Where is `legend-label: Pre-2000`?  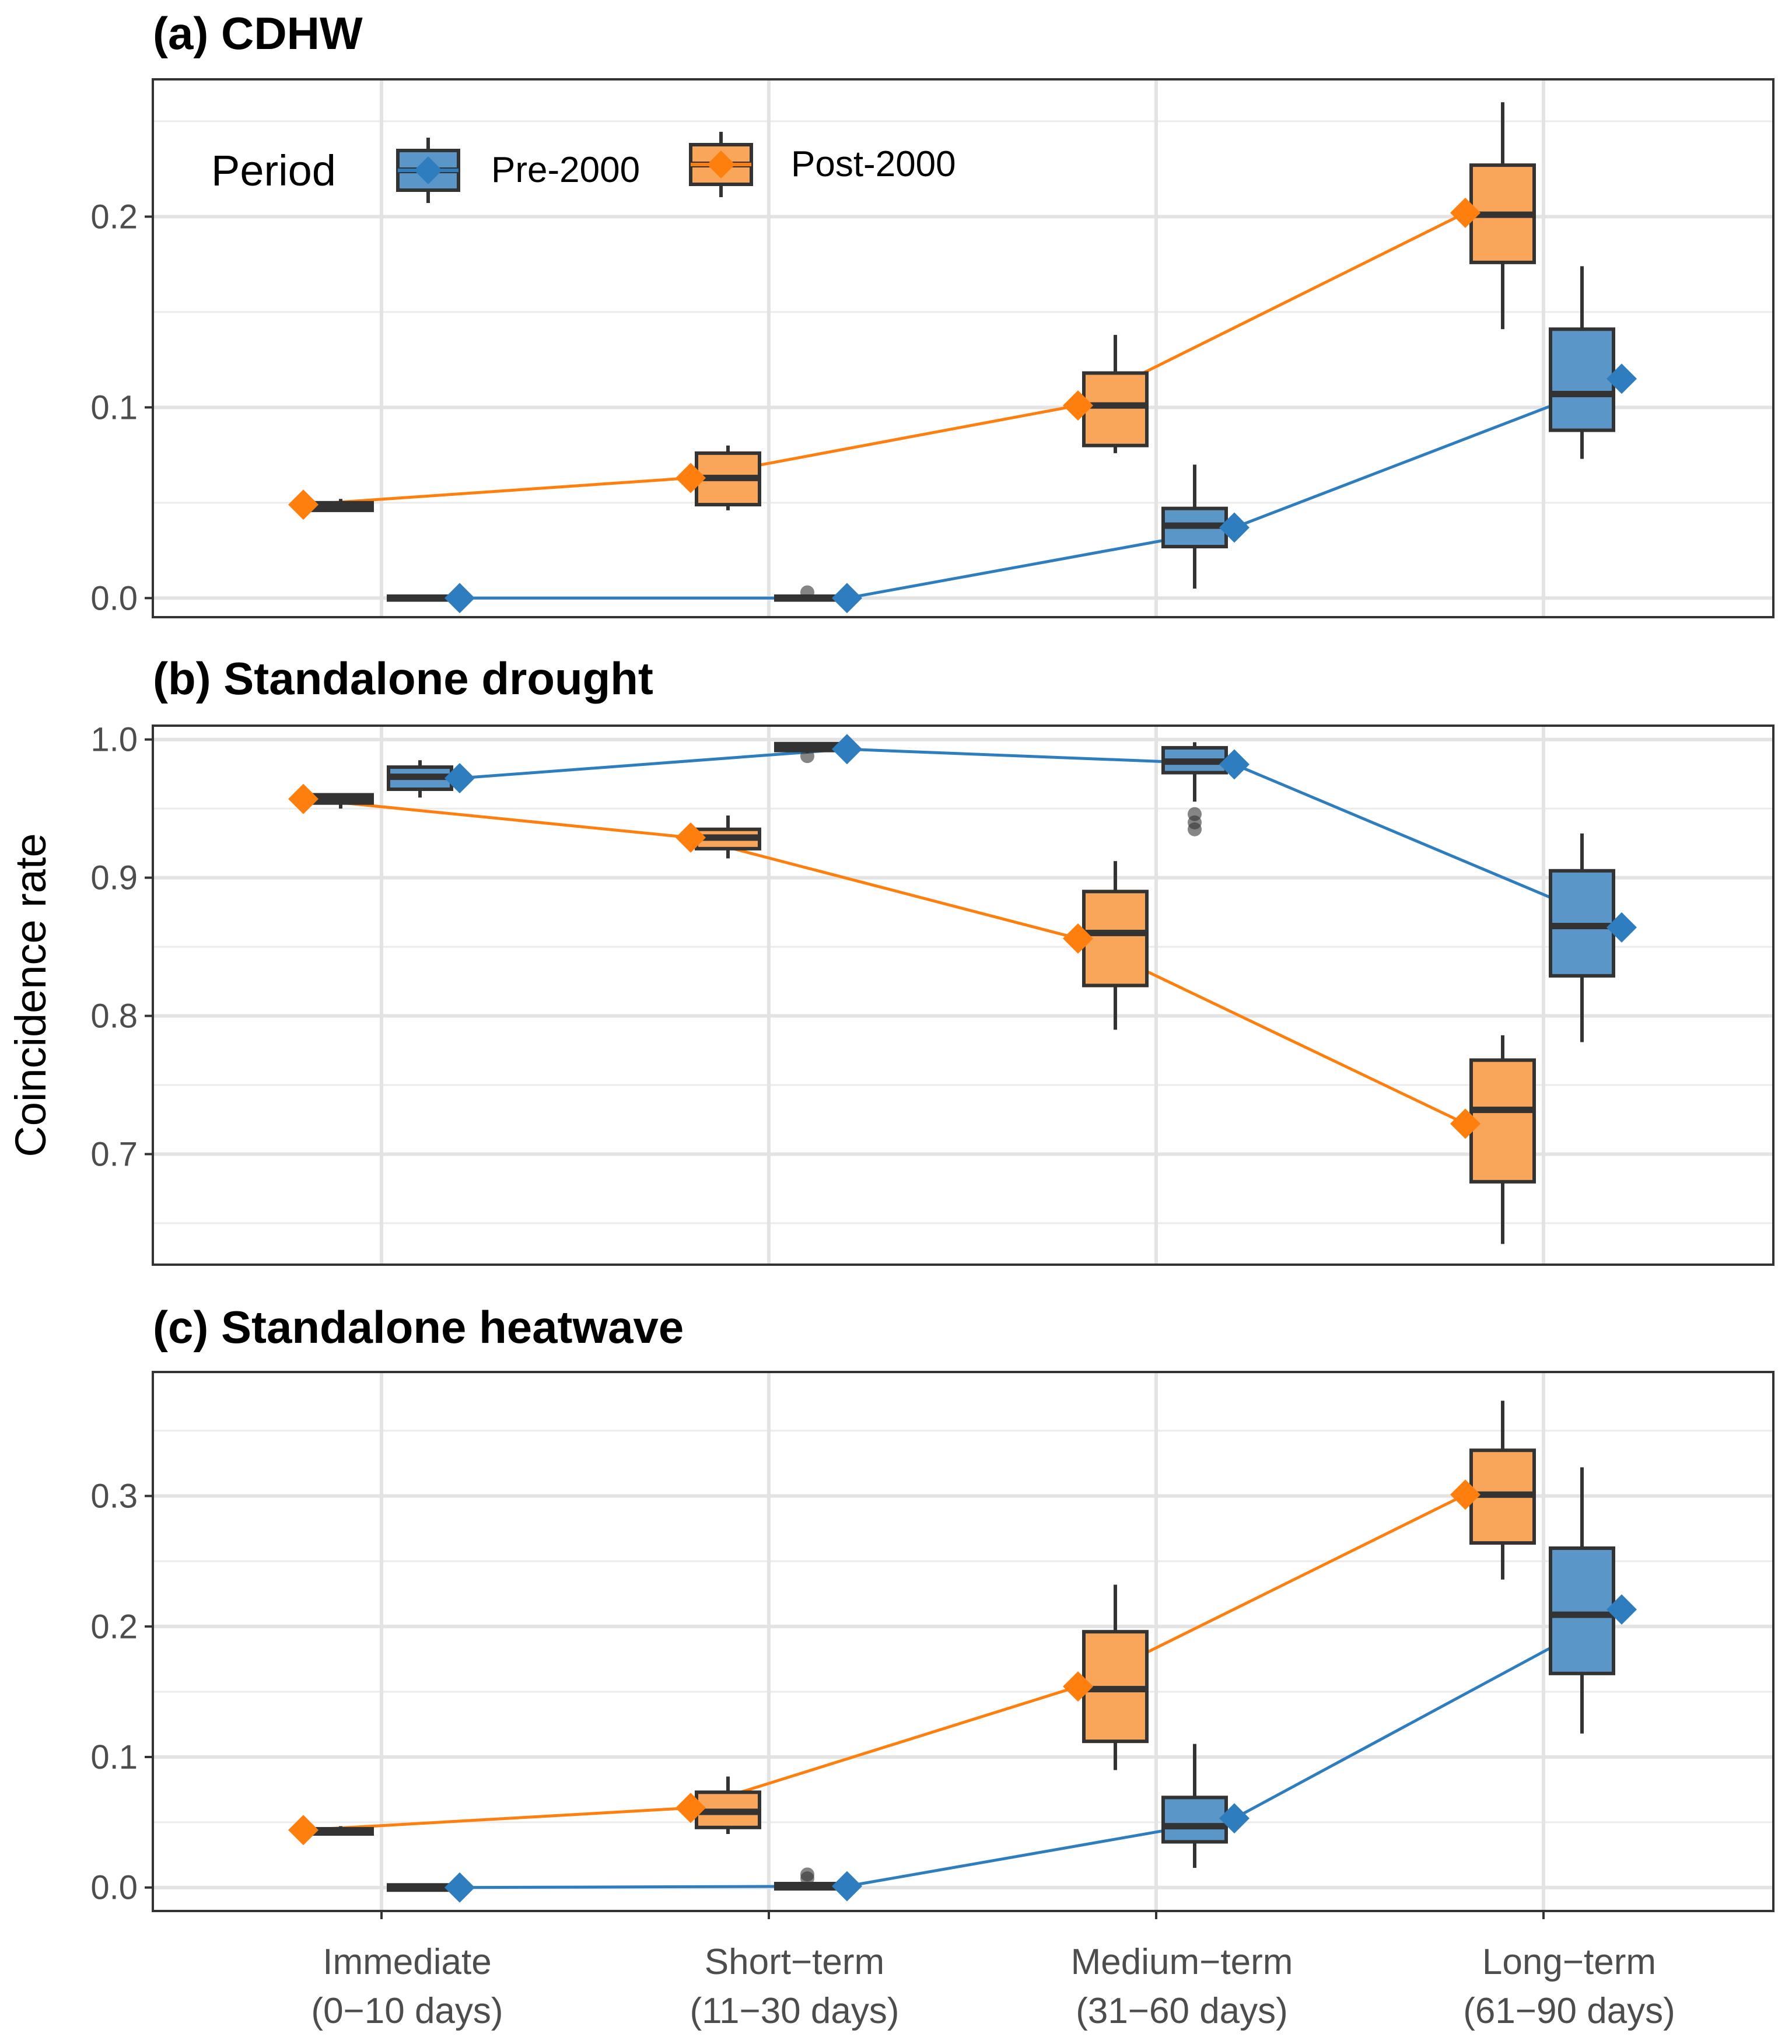 legend-label: Pre-2000 is located at coordinates (565, 170).